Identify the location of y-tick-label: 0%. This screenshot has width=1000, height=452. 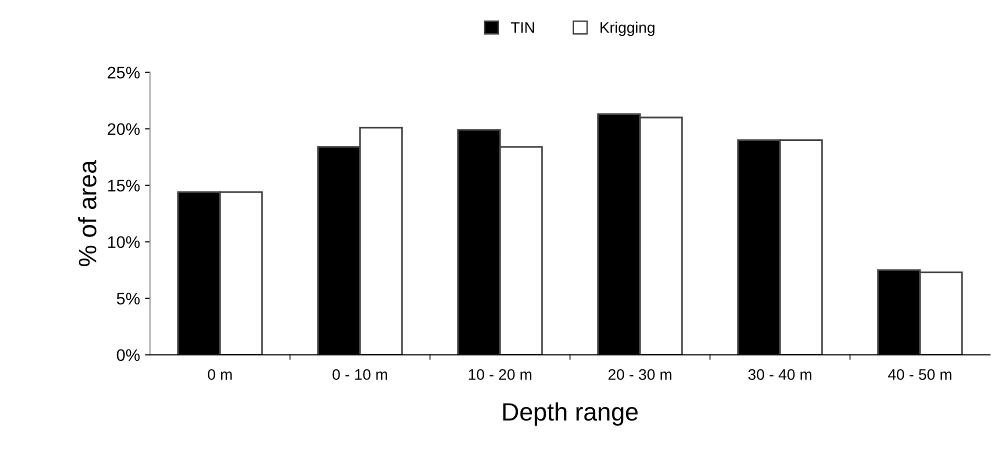
(128, 355).